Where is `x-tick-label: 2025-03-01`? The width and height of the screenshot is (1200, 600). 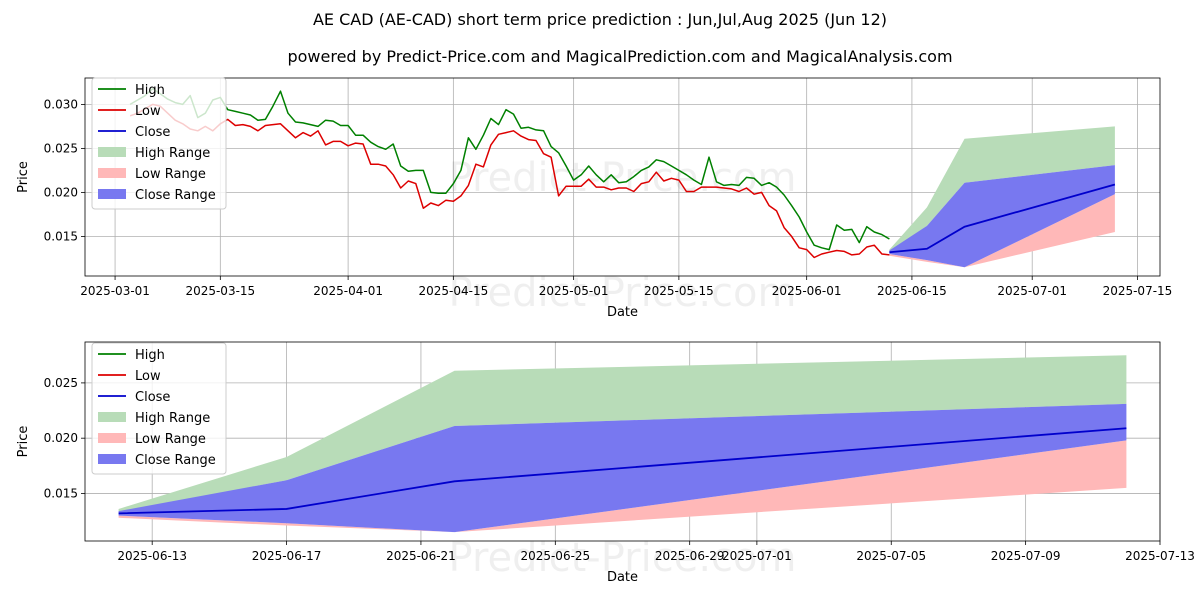
x-tick-label: 2025-03-01 is located at coordinates (115, 291).